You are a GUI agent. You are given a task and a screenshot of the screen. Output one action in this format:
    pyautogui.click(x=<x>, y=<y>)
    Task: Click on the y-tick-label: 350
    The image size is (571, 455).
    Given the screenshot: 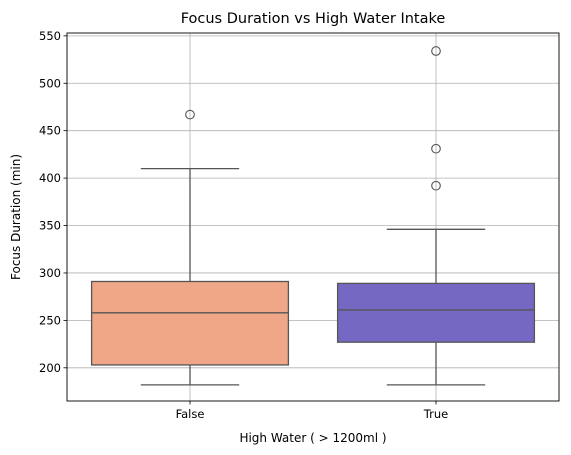 What is the action you would take?
    pyautogui.click(x=50, y=226)
    